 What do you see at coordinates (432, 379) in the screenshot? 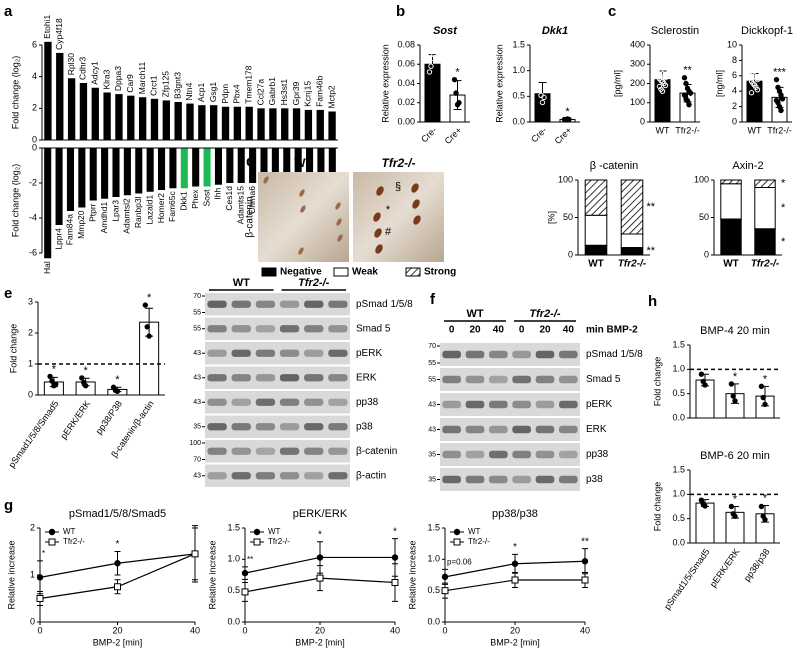
I see `mw-marker: 55` at bounding box center [432, 379].